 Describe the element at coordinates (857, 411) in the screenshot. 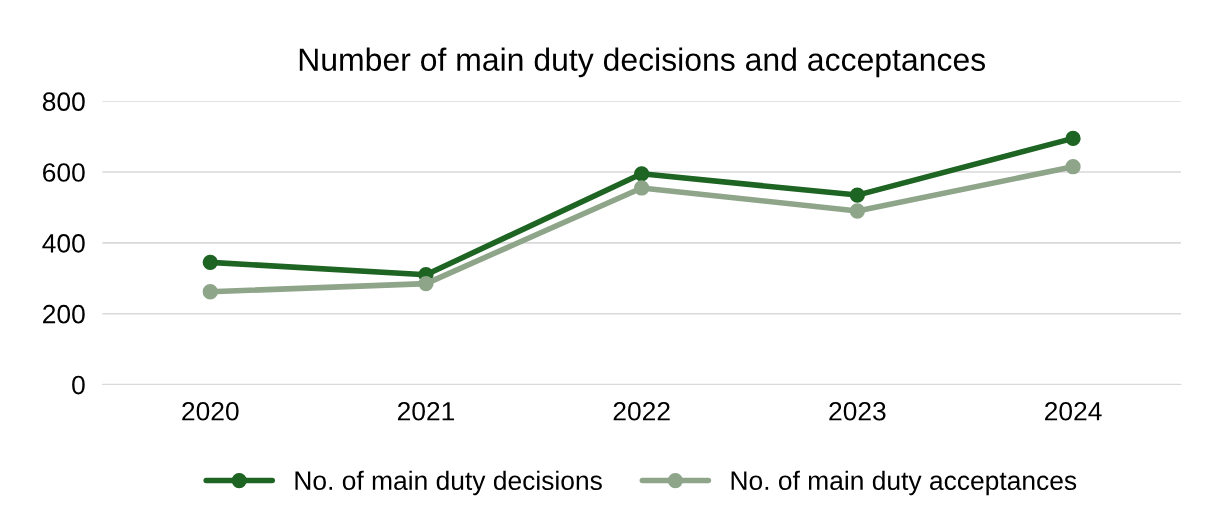

I see `x-tick-label: 2023` at that location.